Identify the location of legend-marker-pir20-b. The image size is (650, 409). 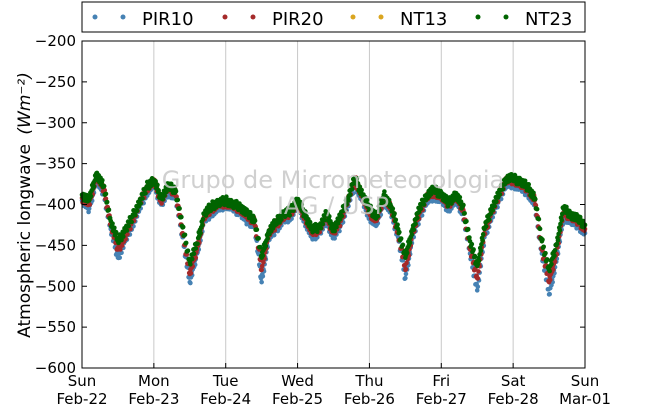
(253, 17).